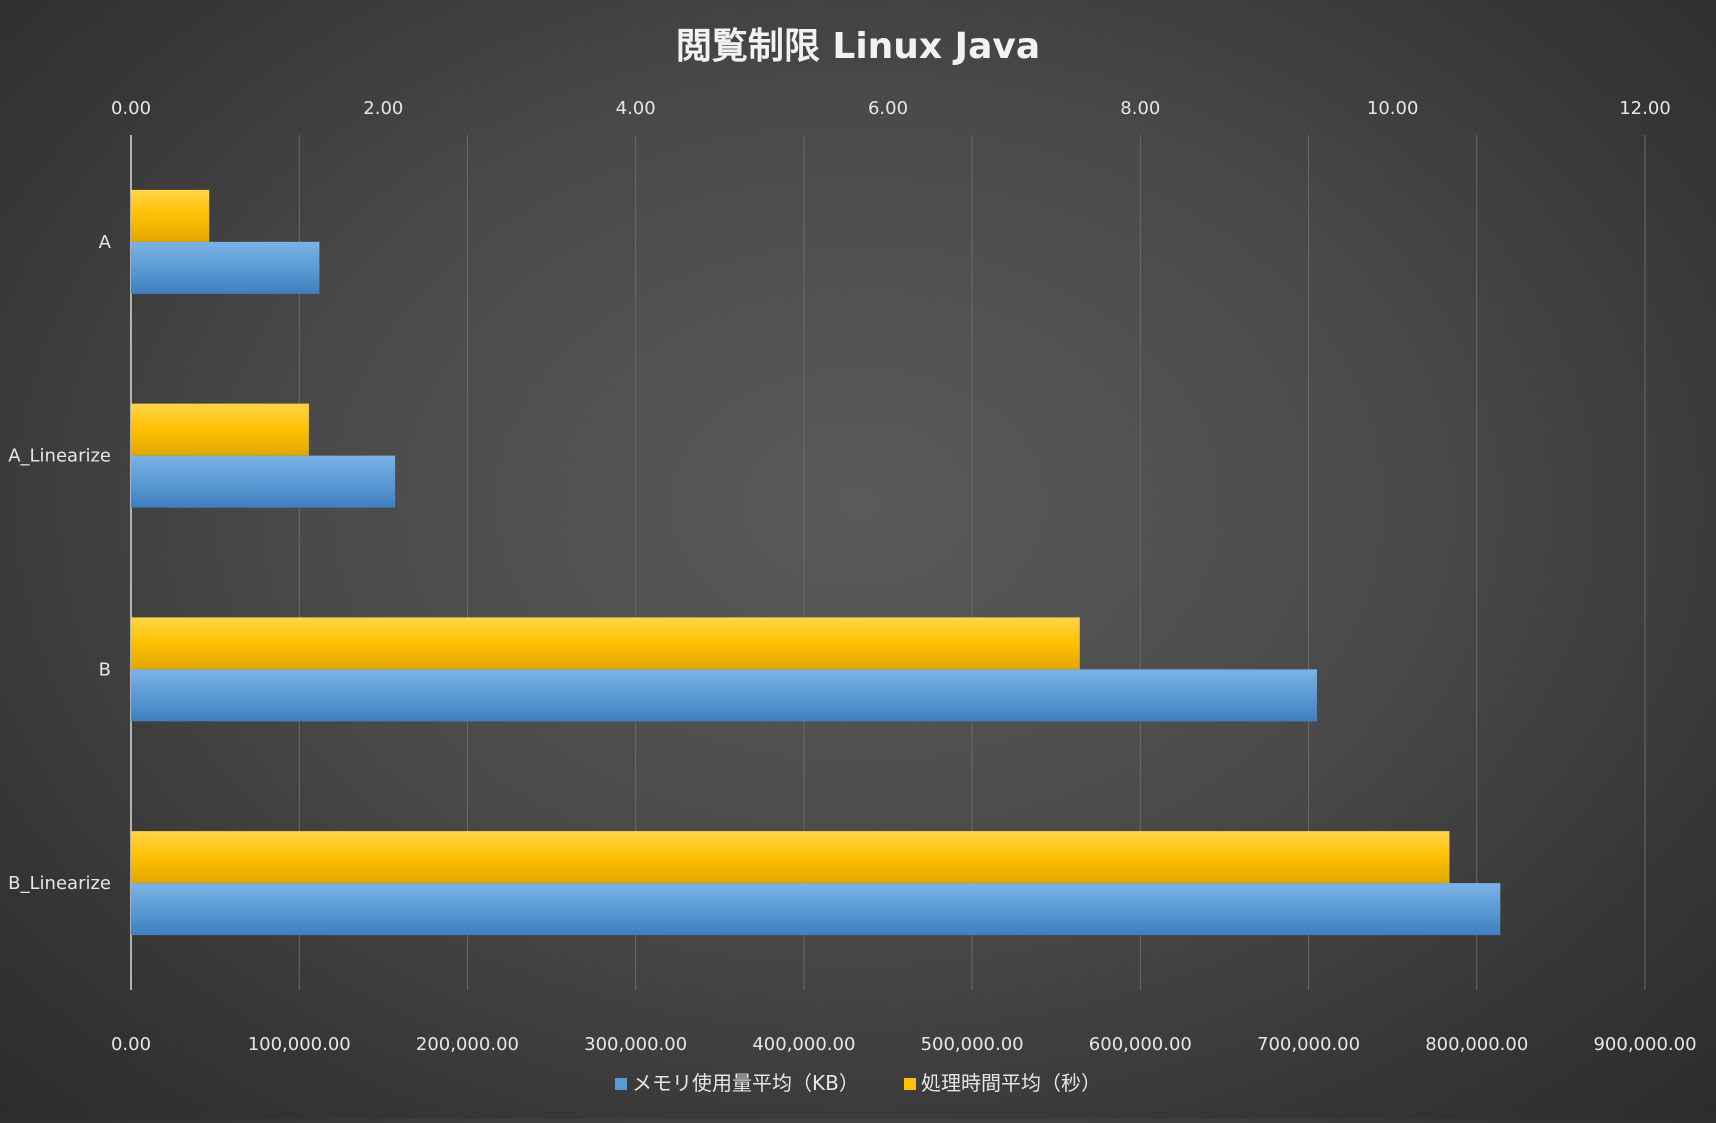 This screenshot has width=1716, height=1123. Describe the element at coordinates (858, 46) in the screenshot. I see `chart-title: 閲覧制限 Linux Java` at that location.